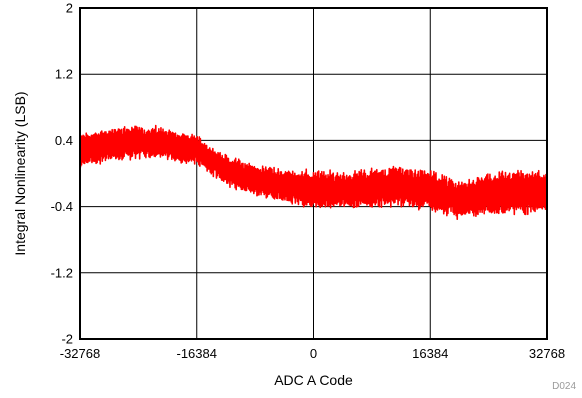 The width and height of the screenshot is (582, 398). Describe the element at coordinates (80, 353) in the screenshot. I see `x-tick-label: -32768` at that location.